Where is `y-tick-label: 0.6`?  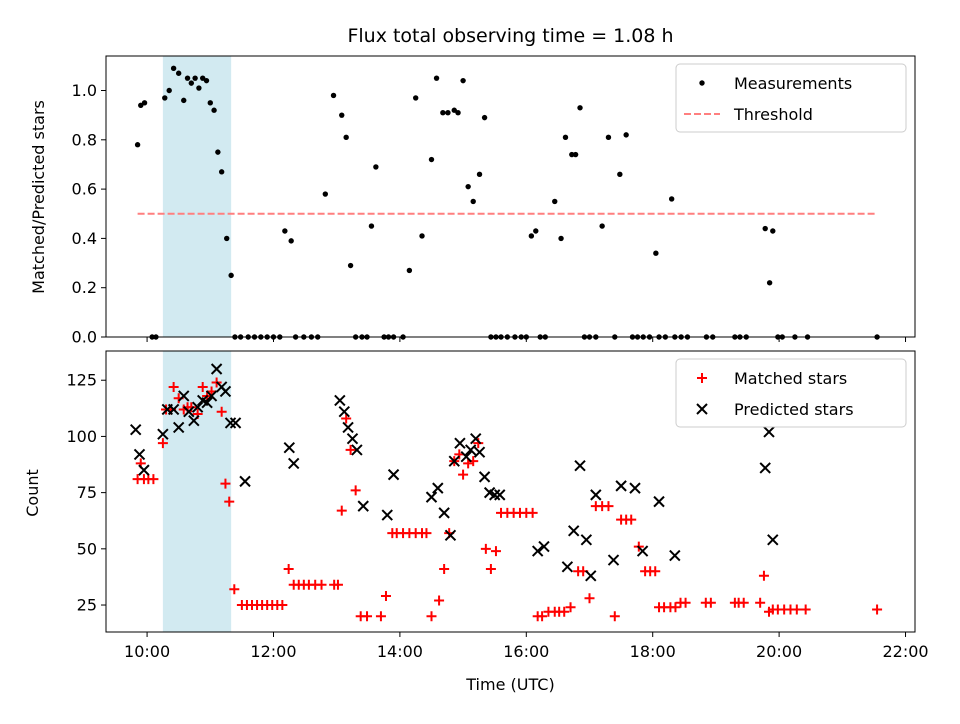 y-tick-label: 0.6 is located at coordinates (84, 189).